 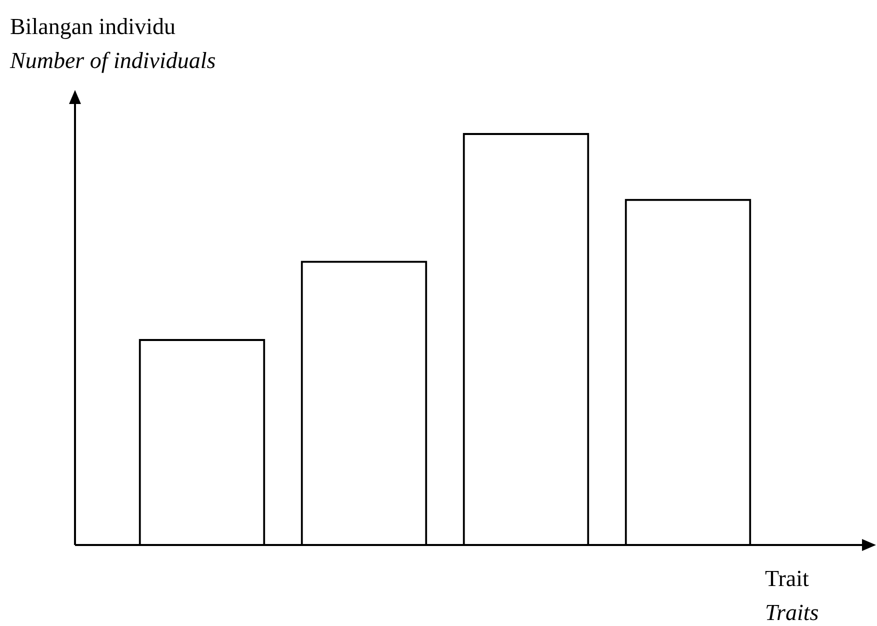 What do you see at coordinates (113, 43) in the screenshot?
I see `y-axis-title: Bilangan individu Number of individuals` at bounding box center [113, 43].